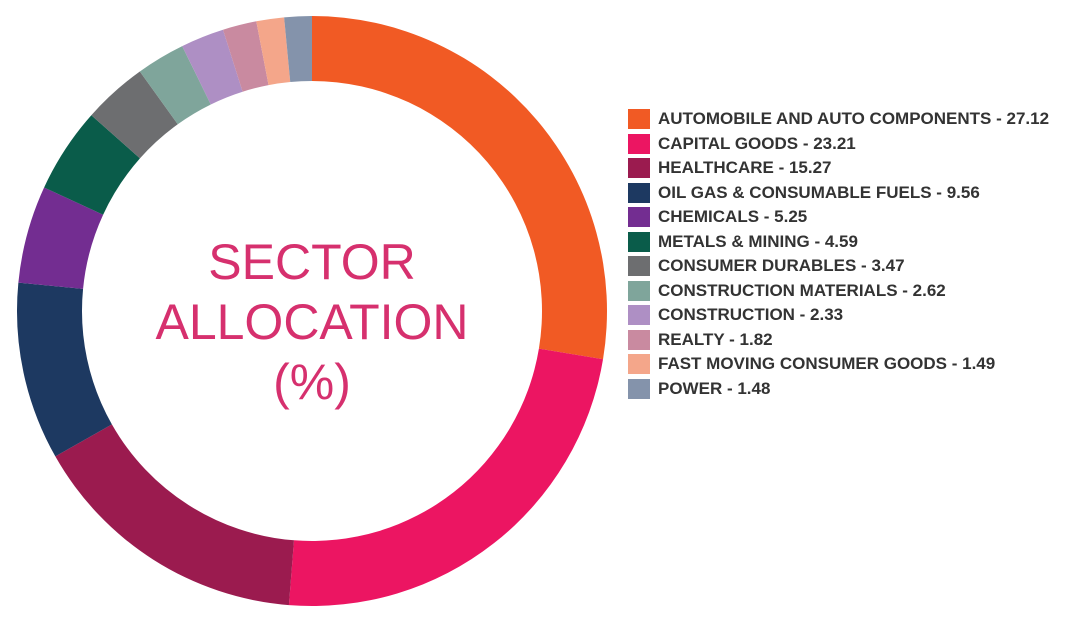 The width and height of the screenshot is (1073, 623). I want to click on legend-label: AUTOMOBILE AND AUTO COMPONENTS - 27.12, so click(854, 118).